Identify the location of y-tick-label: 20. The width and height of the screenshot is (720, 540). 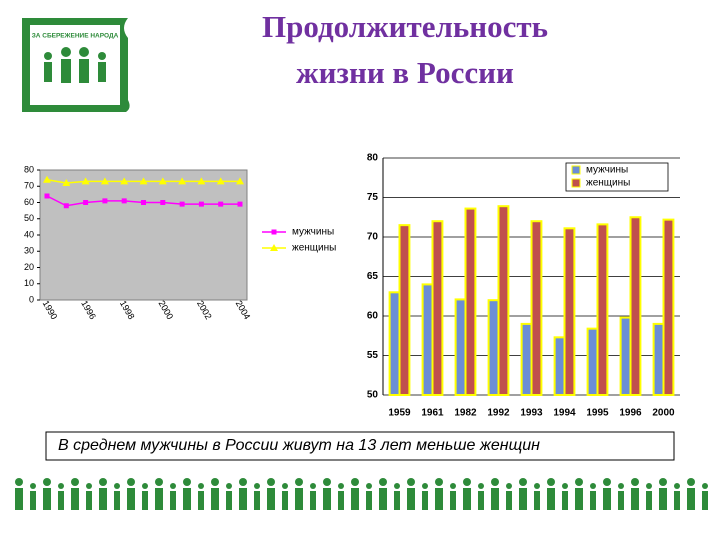
(29, 267).